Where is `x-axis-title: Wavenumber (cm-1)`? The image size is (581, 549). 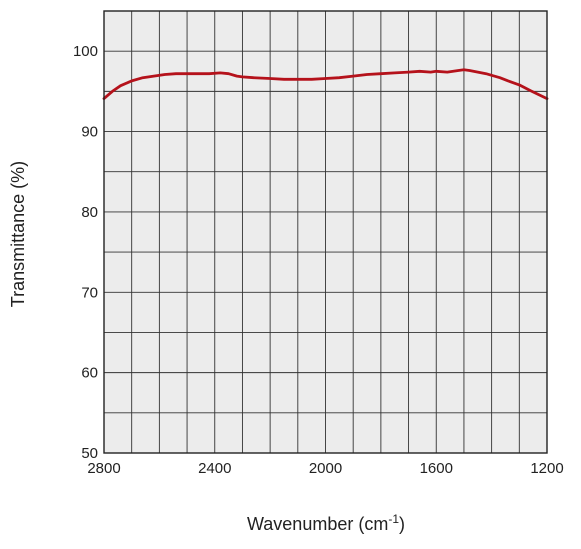 x-axis-title: Wavenumber (cm-1) is located at coordinates (326, 523).